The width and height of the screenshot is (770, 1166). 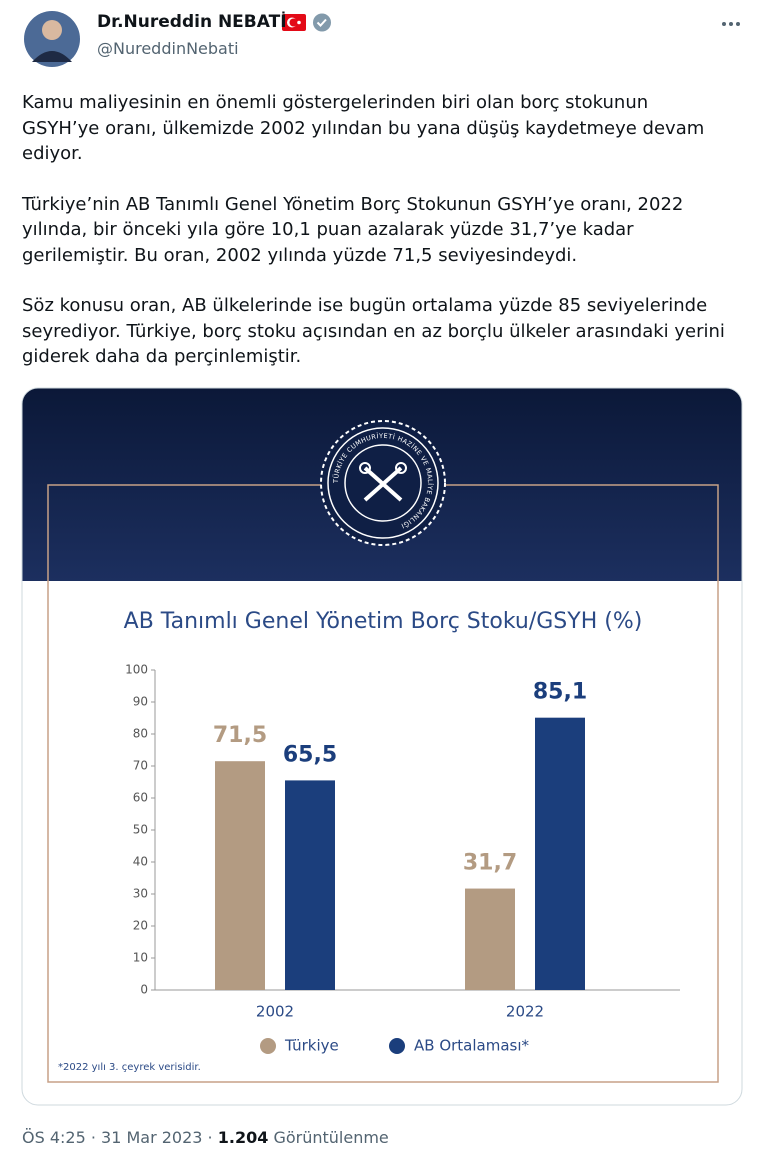 What do you see at coordinates (140, 766) in the screenshot?
I see `y-tick-label: 70` at bounding box center [140, 766].